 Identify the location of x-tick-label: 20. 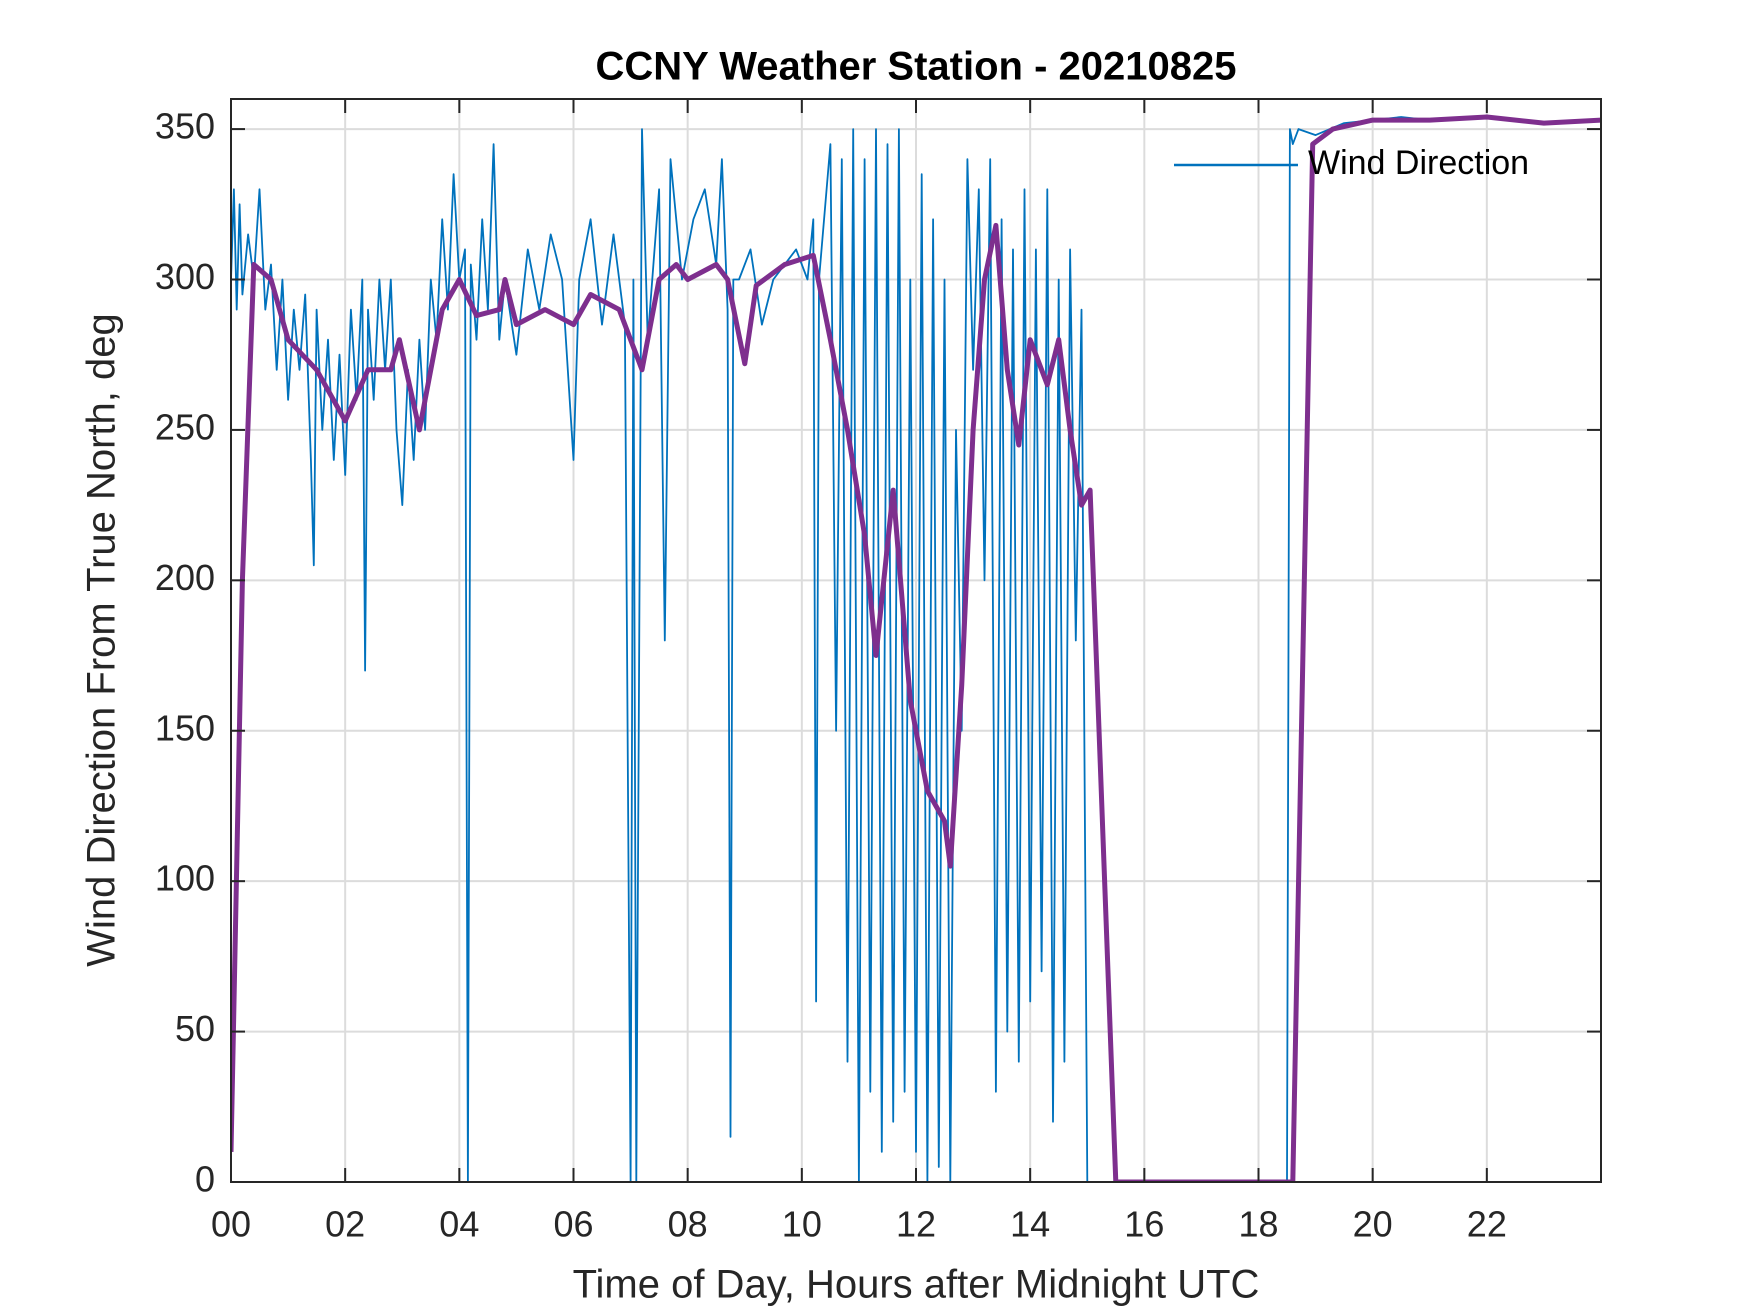
(1373, 1224).